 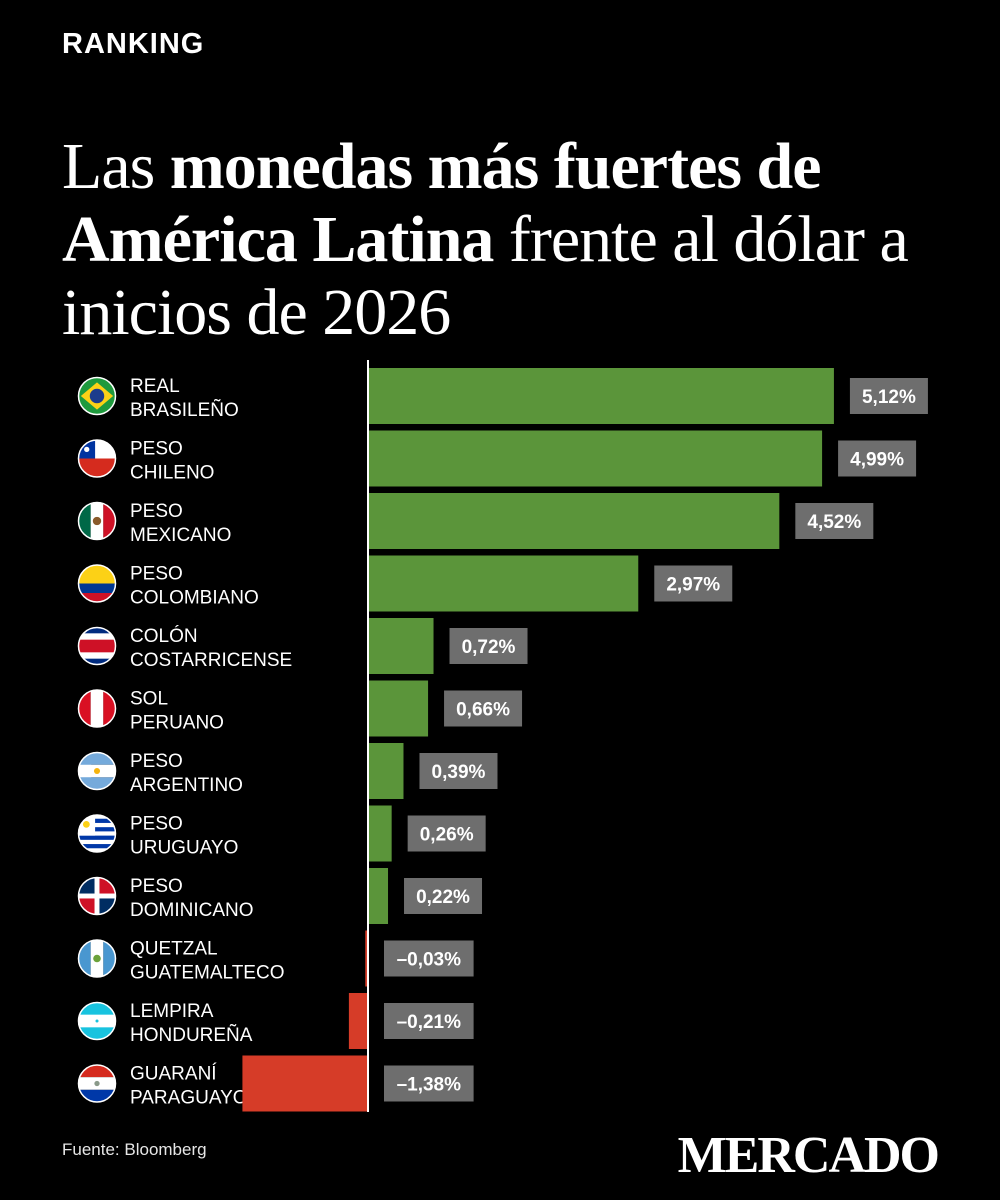 What do you see at coordinates (173, 1074) in the screenshot?
I see `category-label-line: GUARANÍ` at bounding box center [173, 1074].